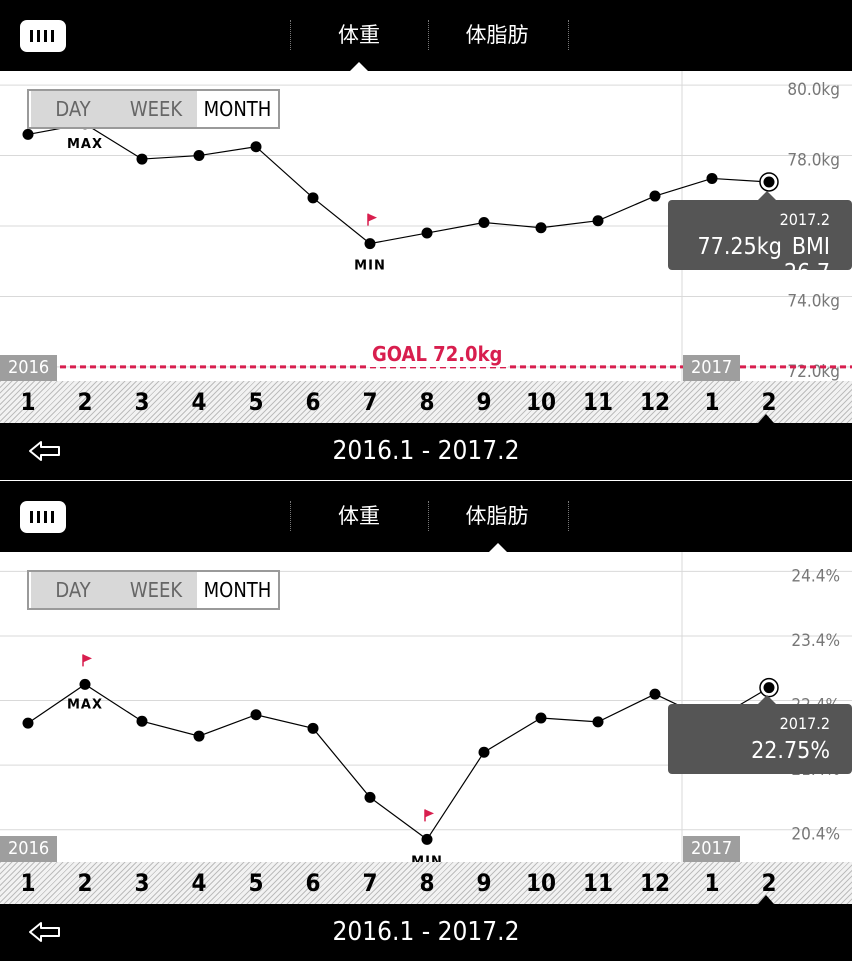 The width and height of the screenshot is (852, 961). What do you see at coordinates (790, 751) in the screenshot?
I see `tooltip-value: 22.75%` at bounding box center [790, 751].